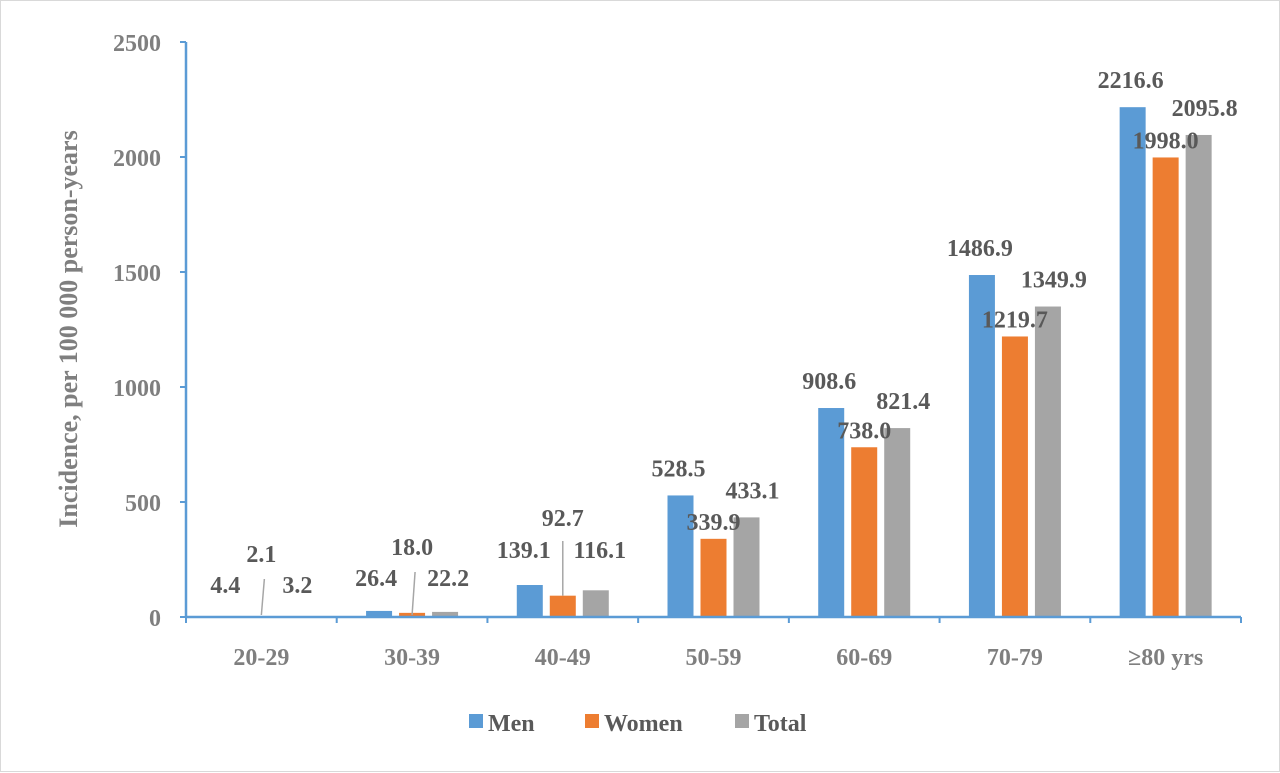 This screenshot has height=773, width=1280. What do you see at coordinates (143, 504) in the screenshot?
I see `y-tick-label: 500` at bounding box center [143, 504].